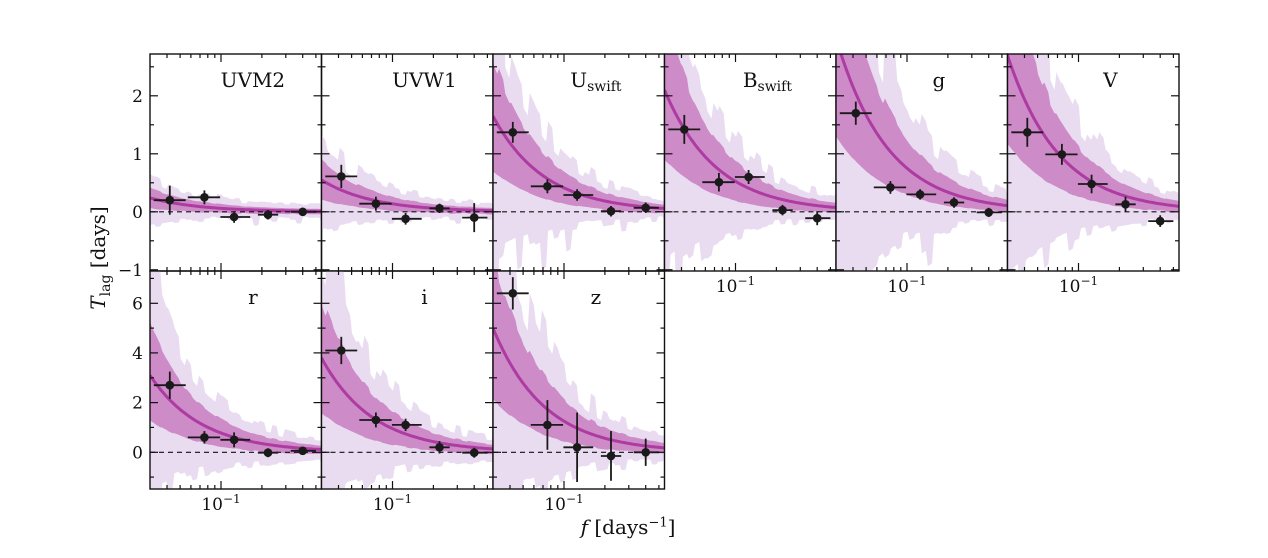 The image size is (1268, 558). Describe the element at coordinates (768, 81) in the screenshot. I see `band-label-B_swift: Bswift` at that location.